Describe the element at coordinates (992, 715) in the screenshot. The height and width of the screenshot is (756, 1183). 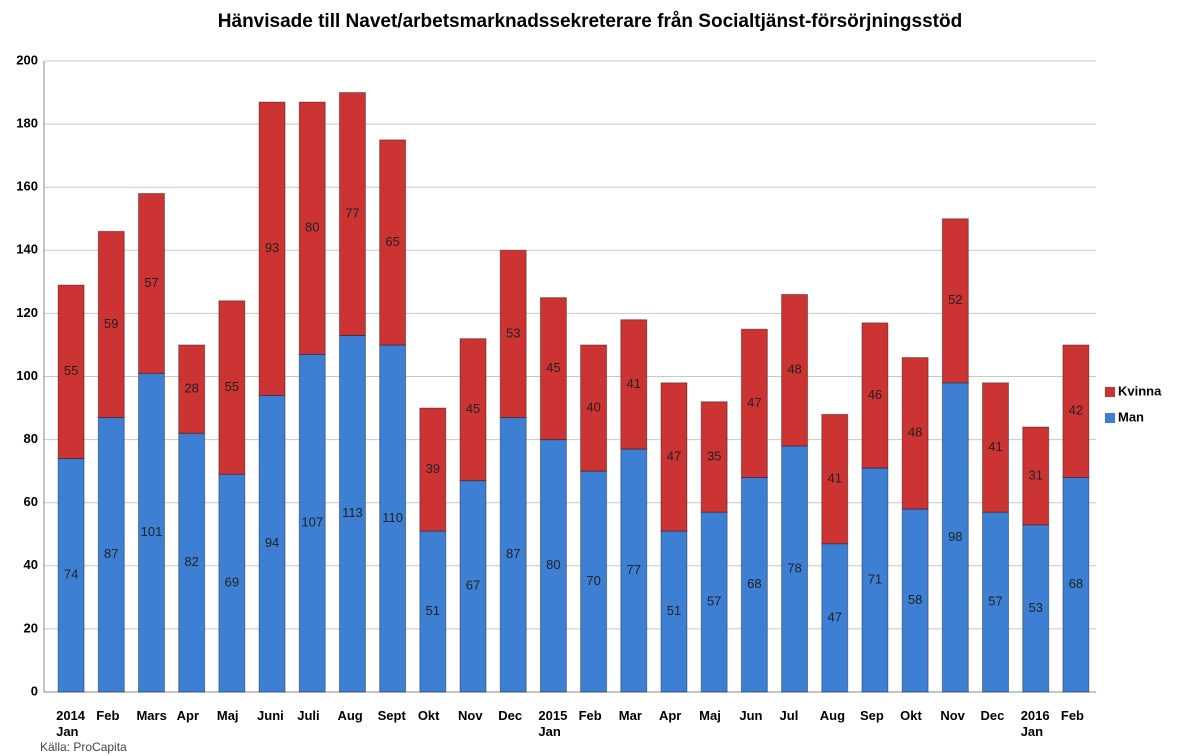
I see `x-tick-label: Dec` at that location.